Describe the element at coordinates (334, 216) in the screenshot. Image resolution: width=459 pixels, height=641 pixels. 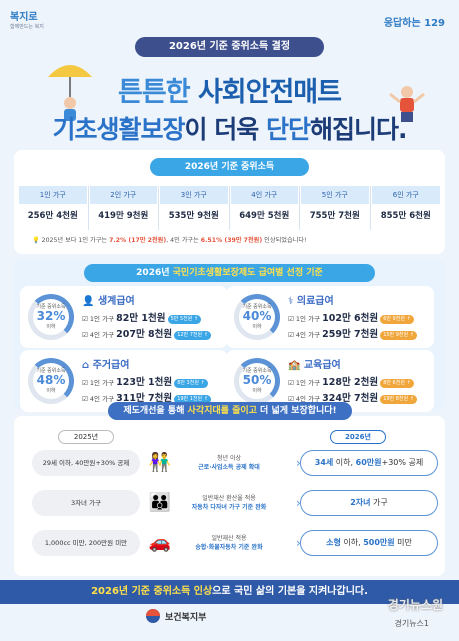
I see `median-income-value: 755만 7천원` at that location.